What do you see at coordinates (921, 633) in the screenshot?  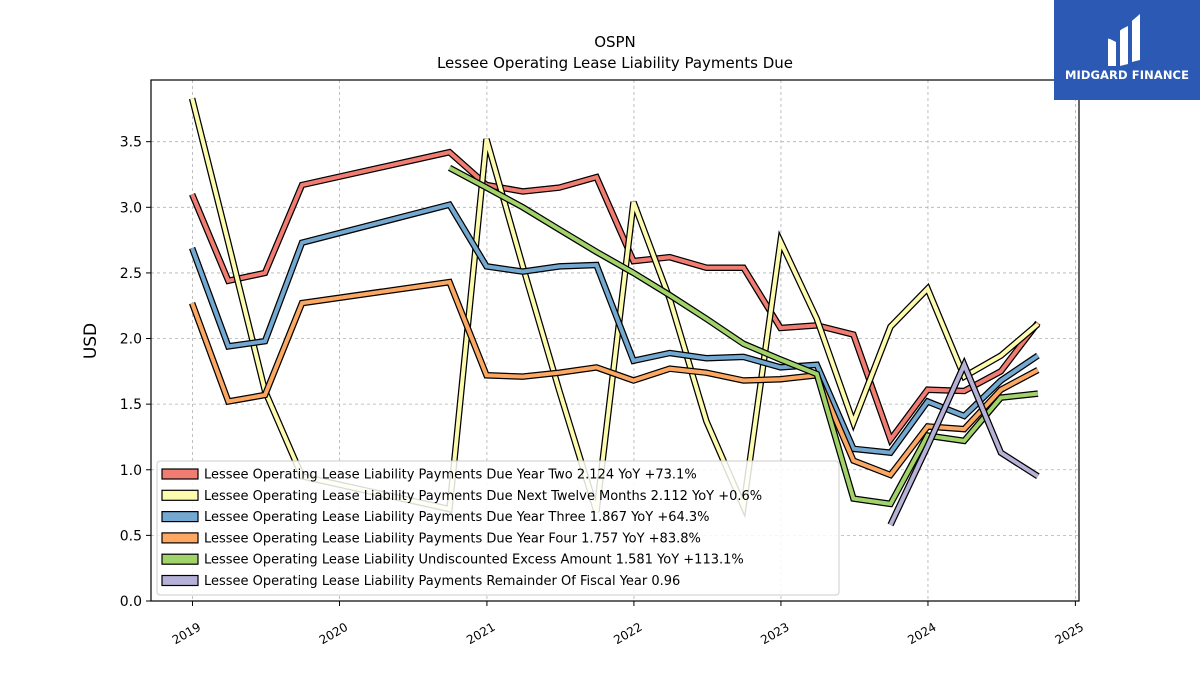 I see `x-tick-label: 2024` at bounding box center [921, 633].